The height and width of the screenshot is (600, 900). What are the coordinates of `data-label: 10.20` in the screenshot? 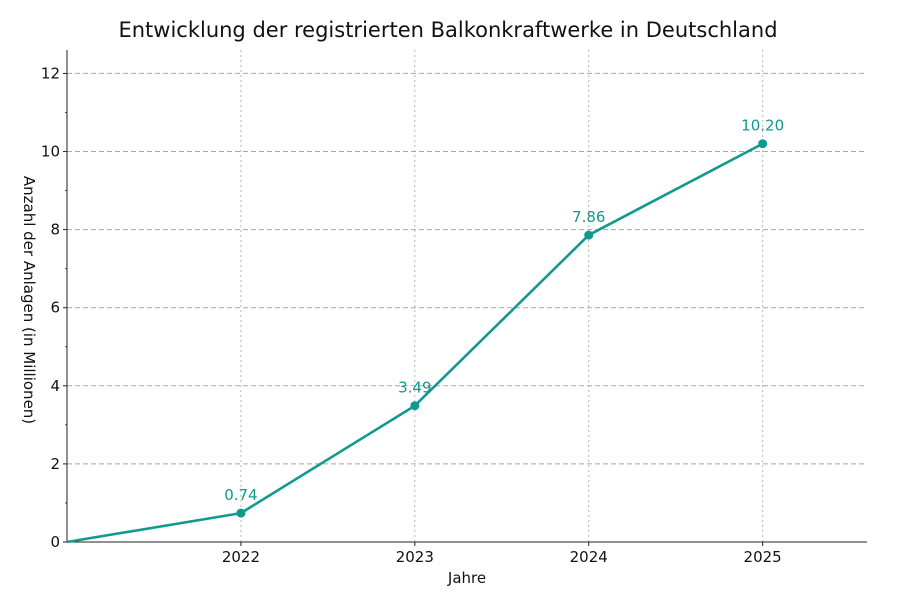 It's located at (762, 126).